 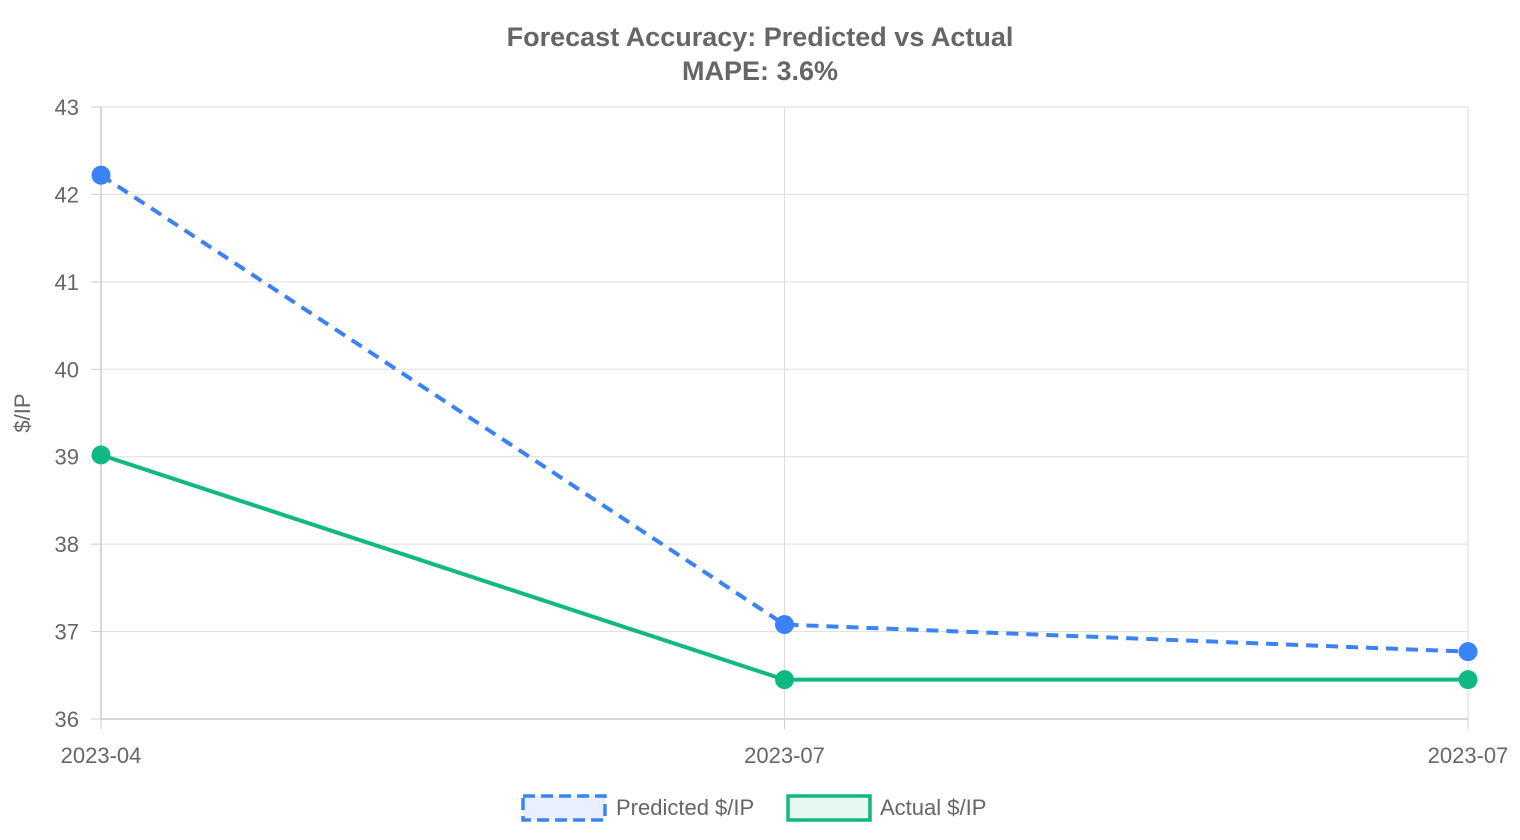 What do you see at coordinates (67, 282) in the screenshot?
I see `y-tick-label: 41` at bounding box center [67, 282].